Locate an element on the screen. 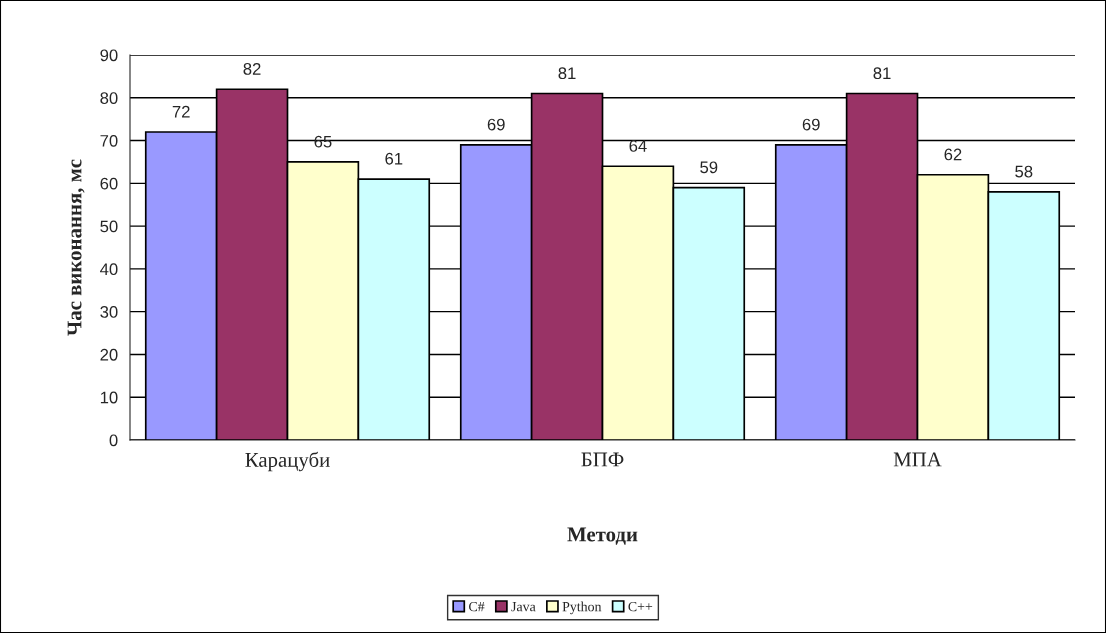 The image size is (1106, 633). y-tick-label: 0 is located at coordinates (113, 440).